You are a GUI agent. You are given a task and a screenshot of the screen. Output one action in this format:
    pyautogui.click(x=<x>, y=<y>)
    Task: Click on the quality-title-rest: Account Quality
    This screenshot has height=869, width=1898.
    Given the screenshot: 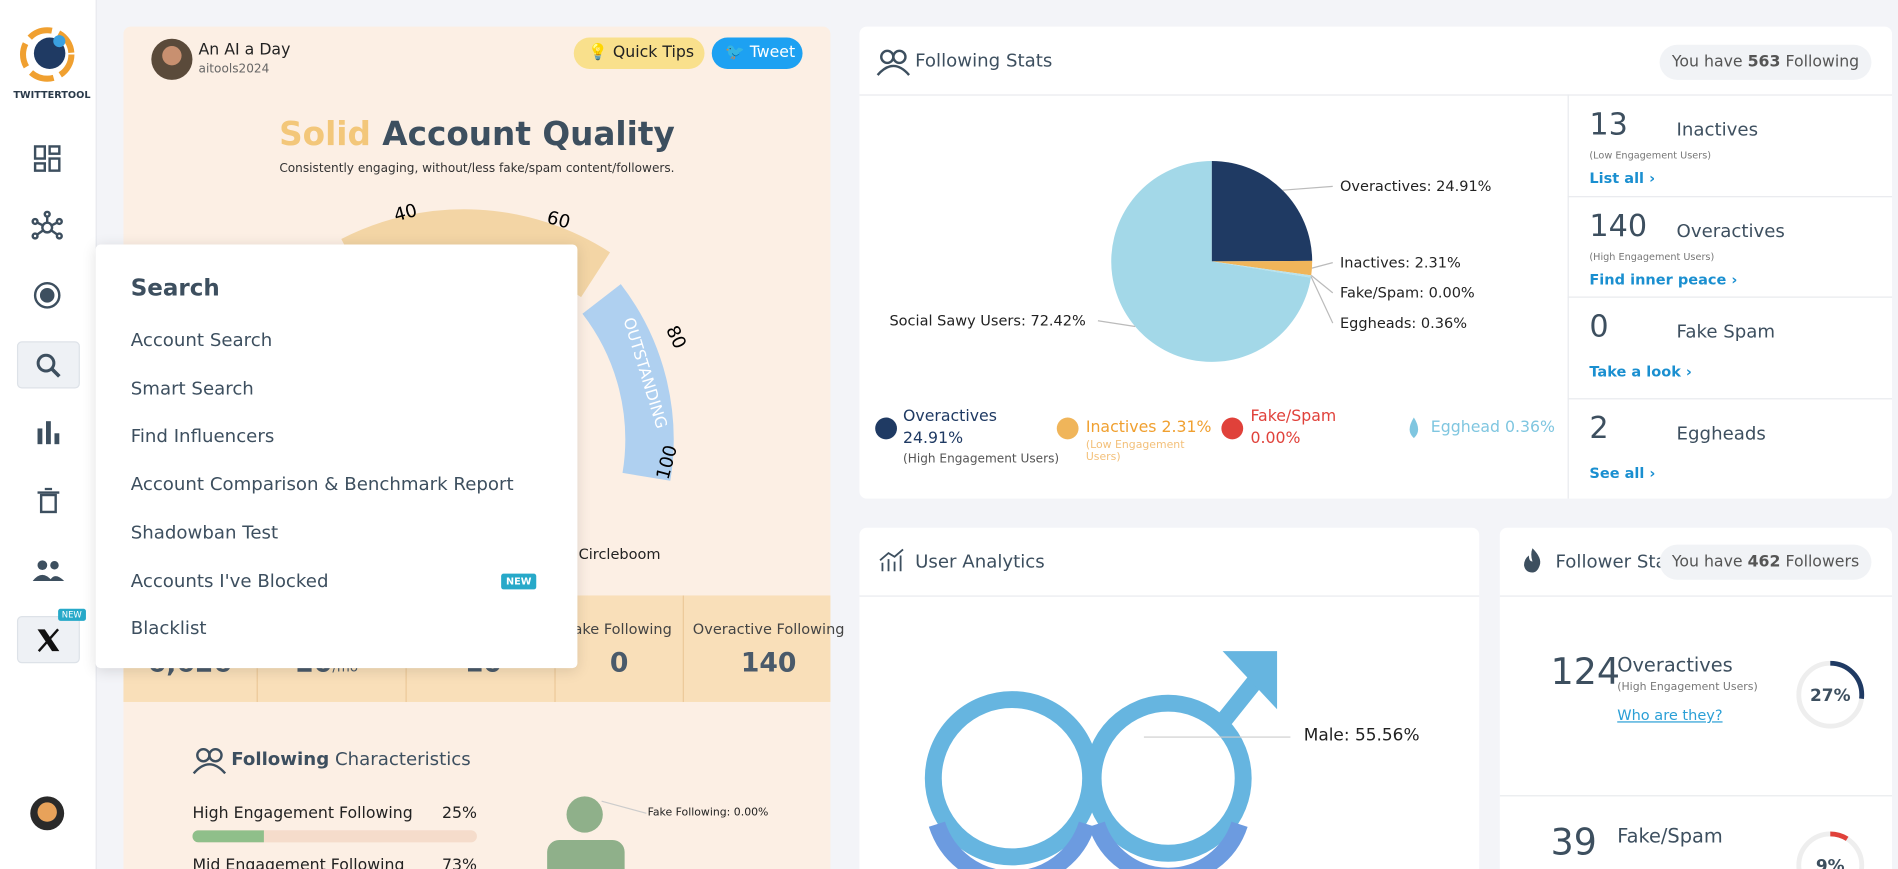 What is the action you would take?
    pyautogui.click(x=528, y=135)
    